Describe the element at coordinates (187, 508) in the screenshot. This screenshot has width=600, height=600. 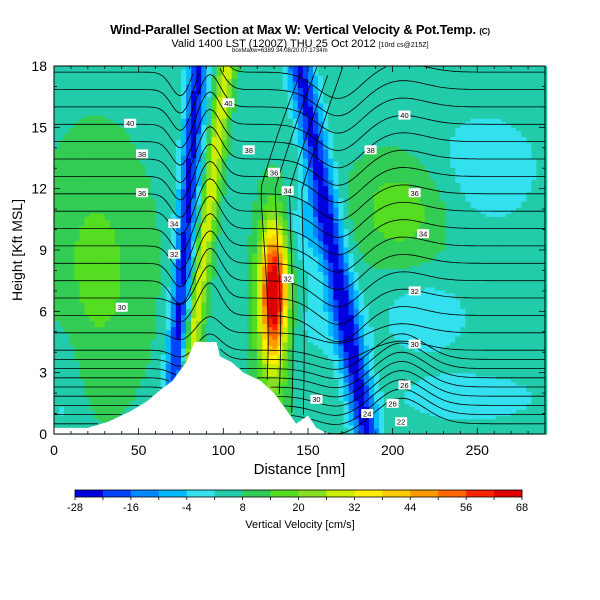
I see `colorbar-tick-label: -4` at that location.